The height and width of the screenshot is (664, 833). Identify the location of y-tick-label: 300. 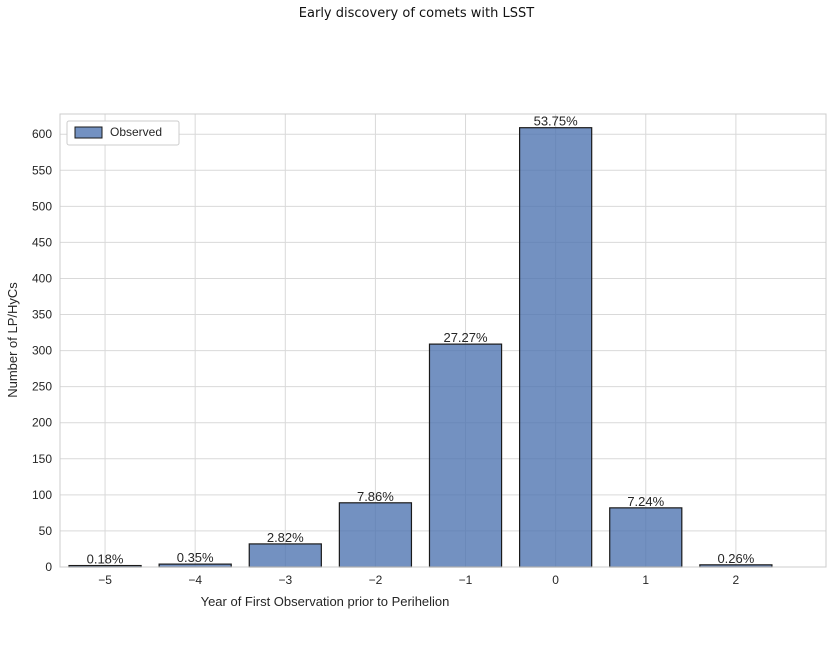
(42, 351).